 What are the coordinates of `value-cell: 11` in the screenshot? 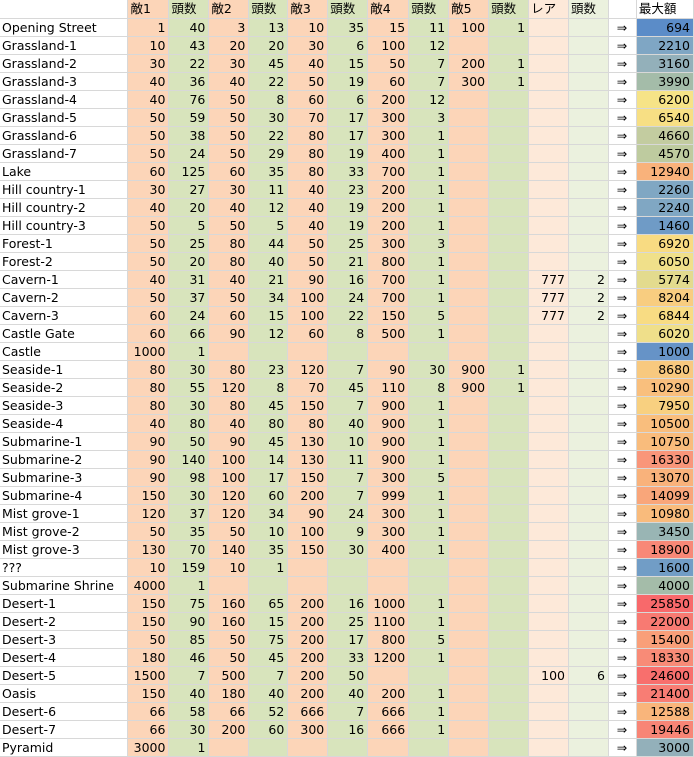 It's located at (268, 189).